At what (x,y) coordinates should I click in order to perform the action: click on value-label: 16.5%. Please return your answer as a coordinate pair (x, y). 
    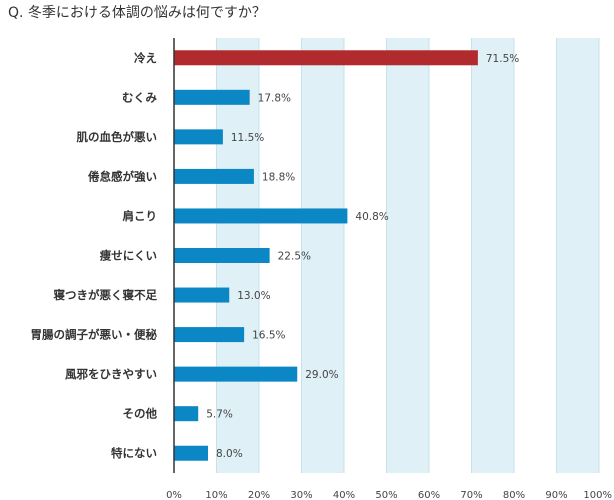
    Looking at the image, I should click on (268, 336).